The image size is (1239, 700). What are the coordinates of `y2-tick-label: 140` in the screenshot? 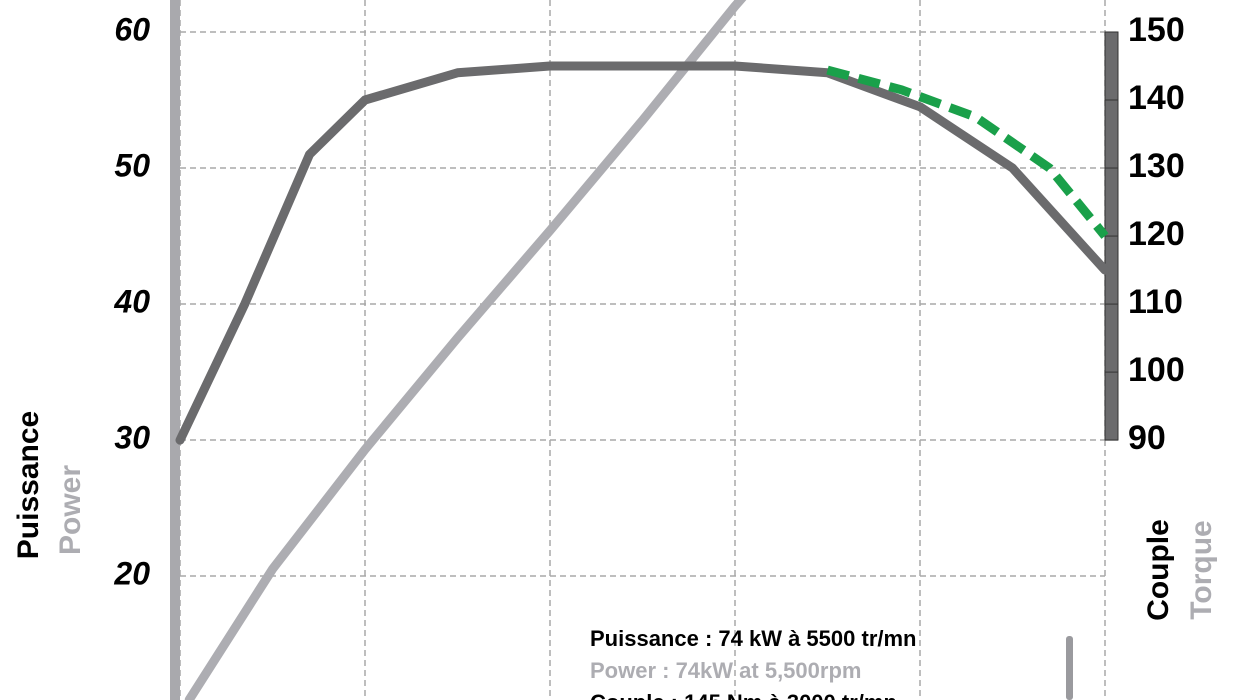 It's located at (1156, 98).